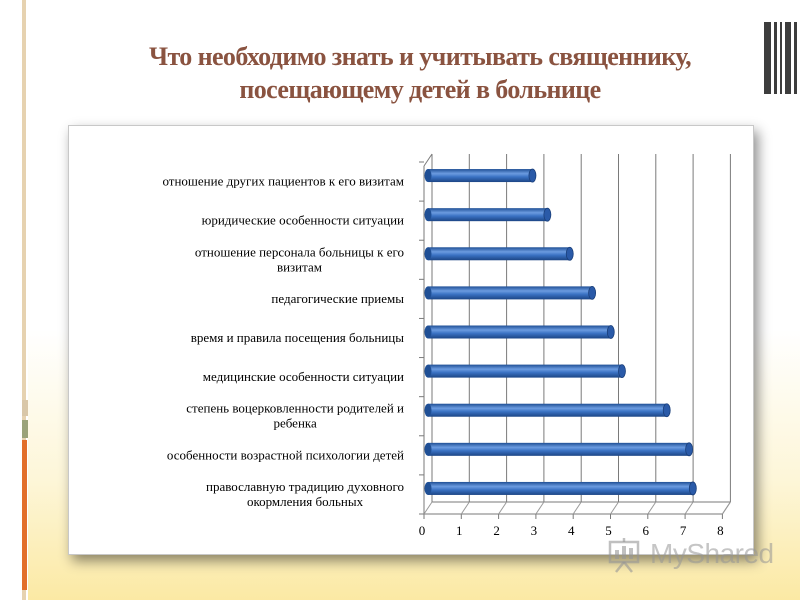 The width and height of the screenshot is (800, 600). I want to click on category-label: ребенка, so click(295, 423).